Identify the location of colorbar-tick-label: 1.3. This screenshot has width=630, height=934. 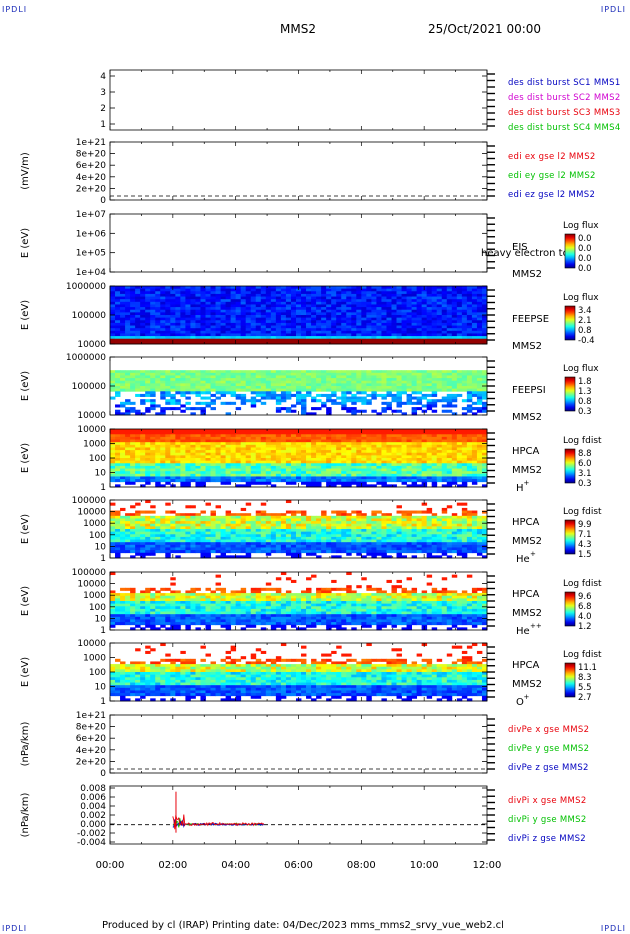
(585, 392).